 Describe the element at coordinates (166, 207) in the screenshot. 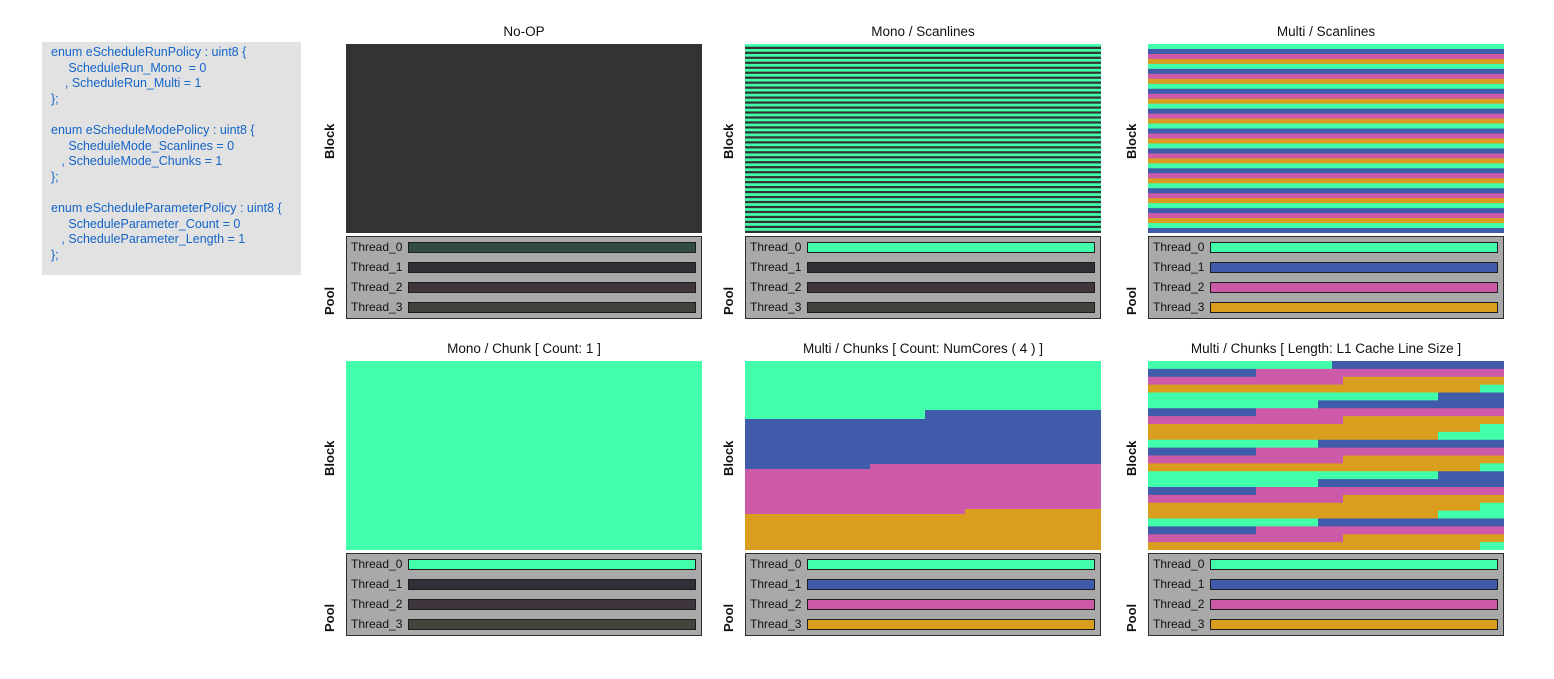

I see `code-line: enum eScheduleParameterPolicy : uint8 {` at that location.